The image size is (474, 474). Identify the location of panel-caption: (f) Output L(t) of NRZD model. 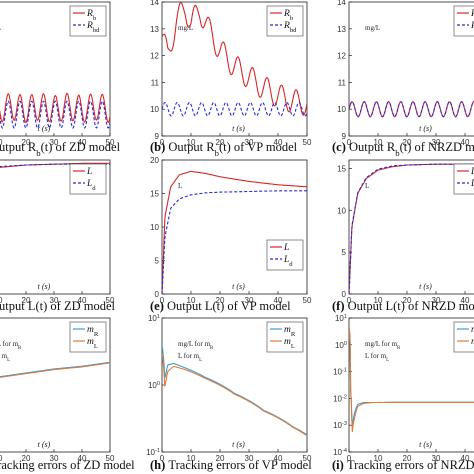
(403, 306).